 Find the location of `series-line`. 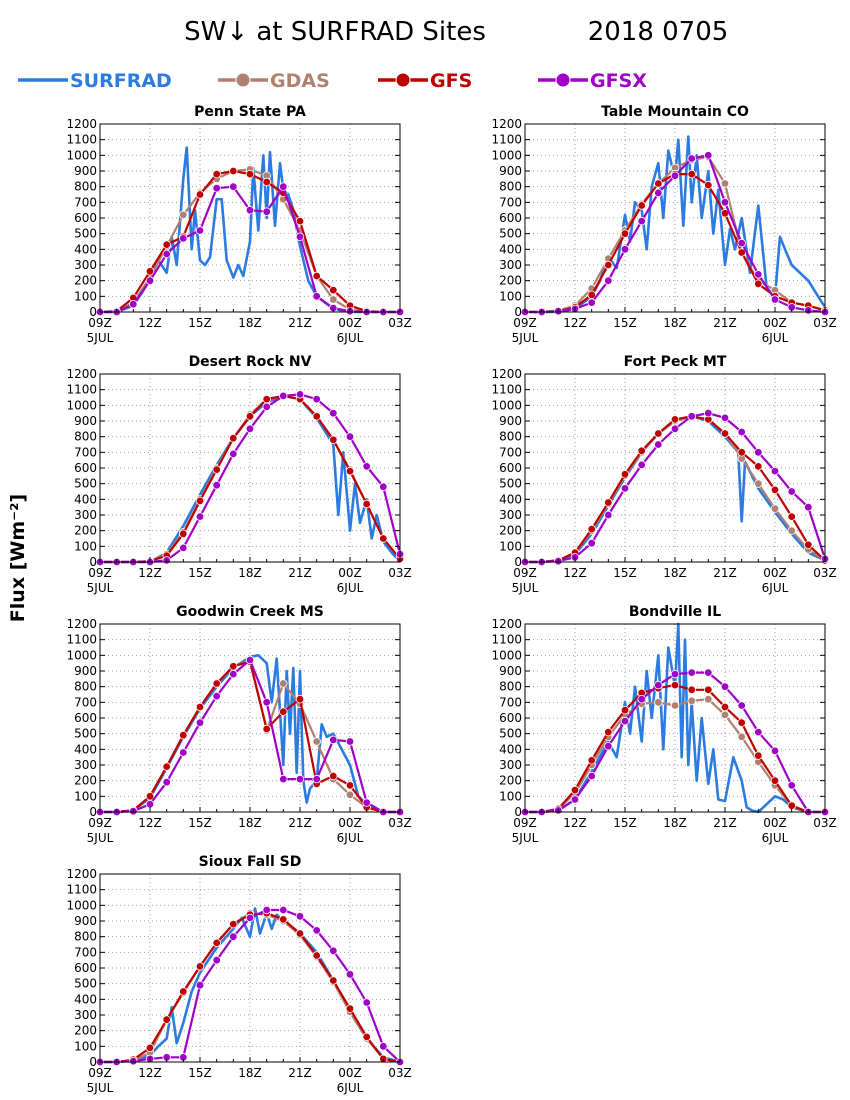

series-line is located at coordinates (250, 230).